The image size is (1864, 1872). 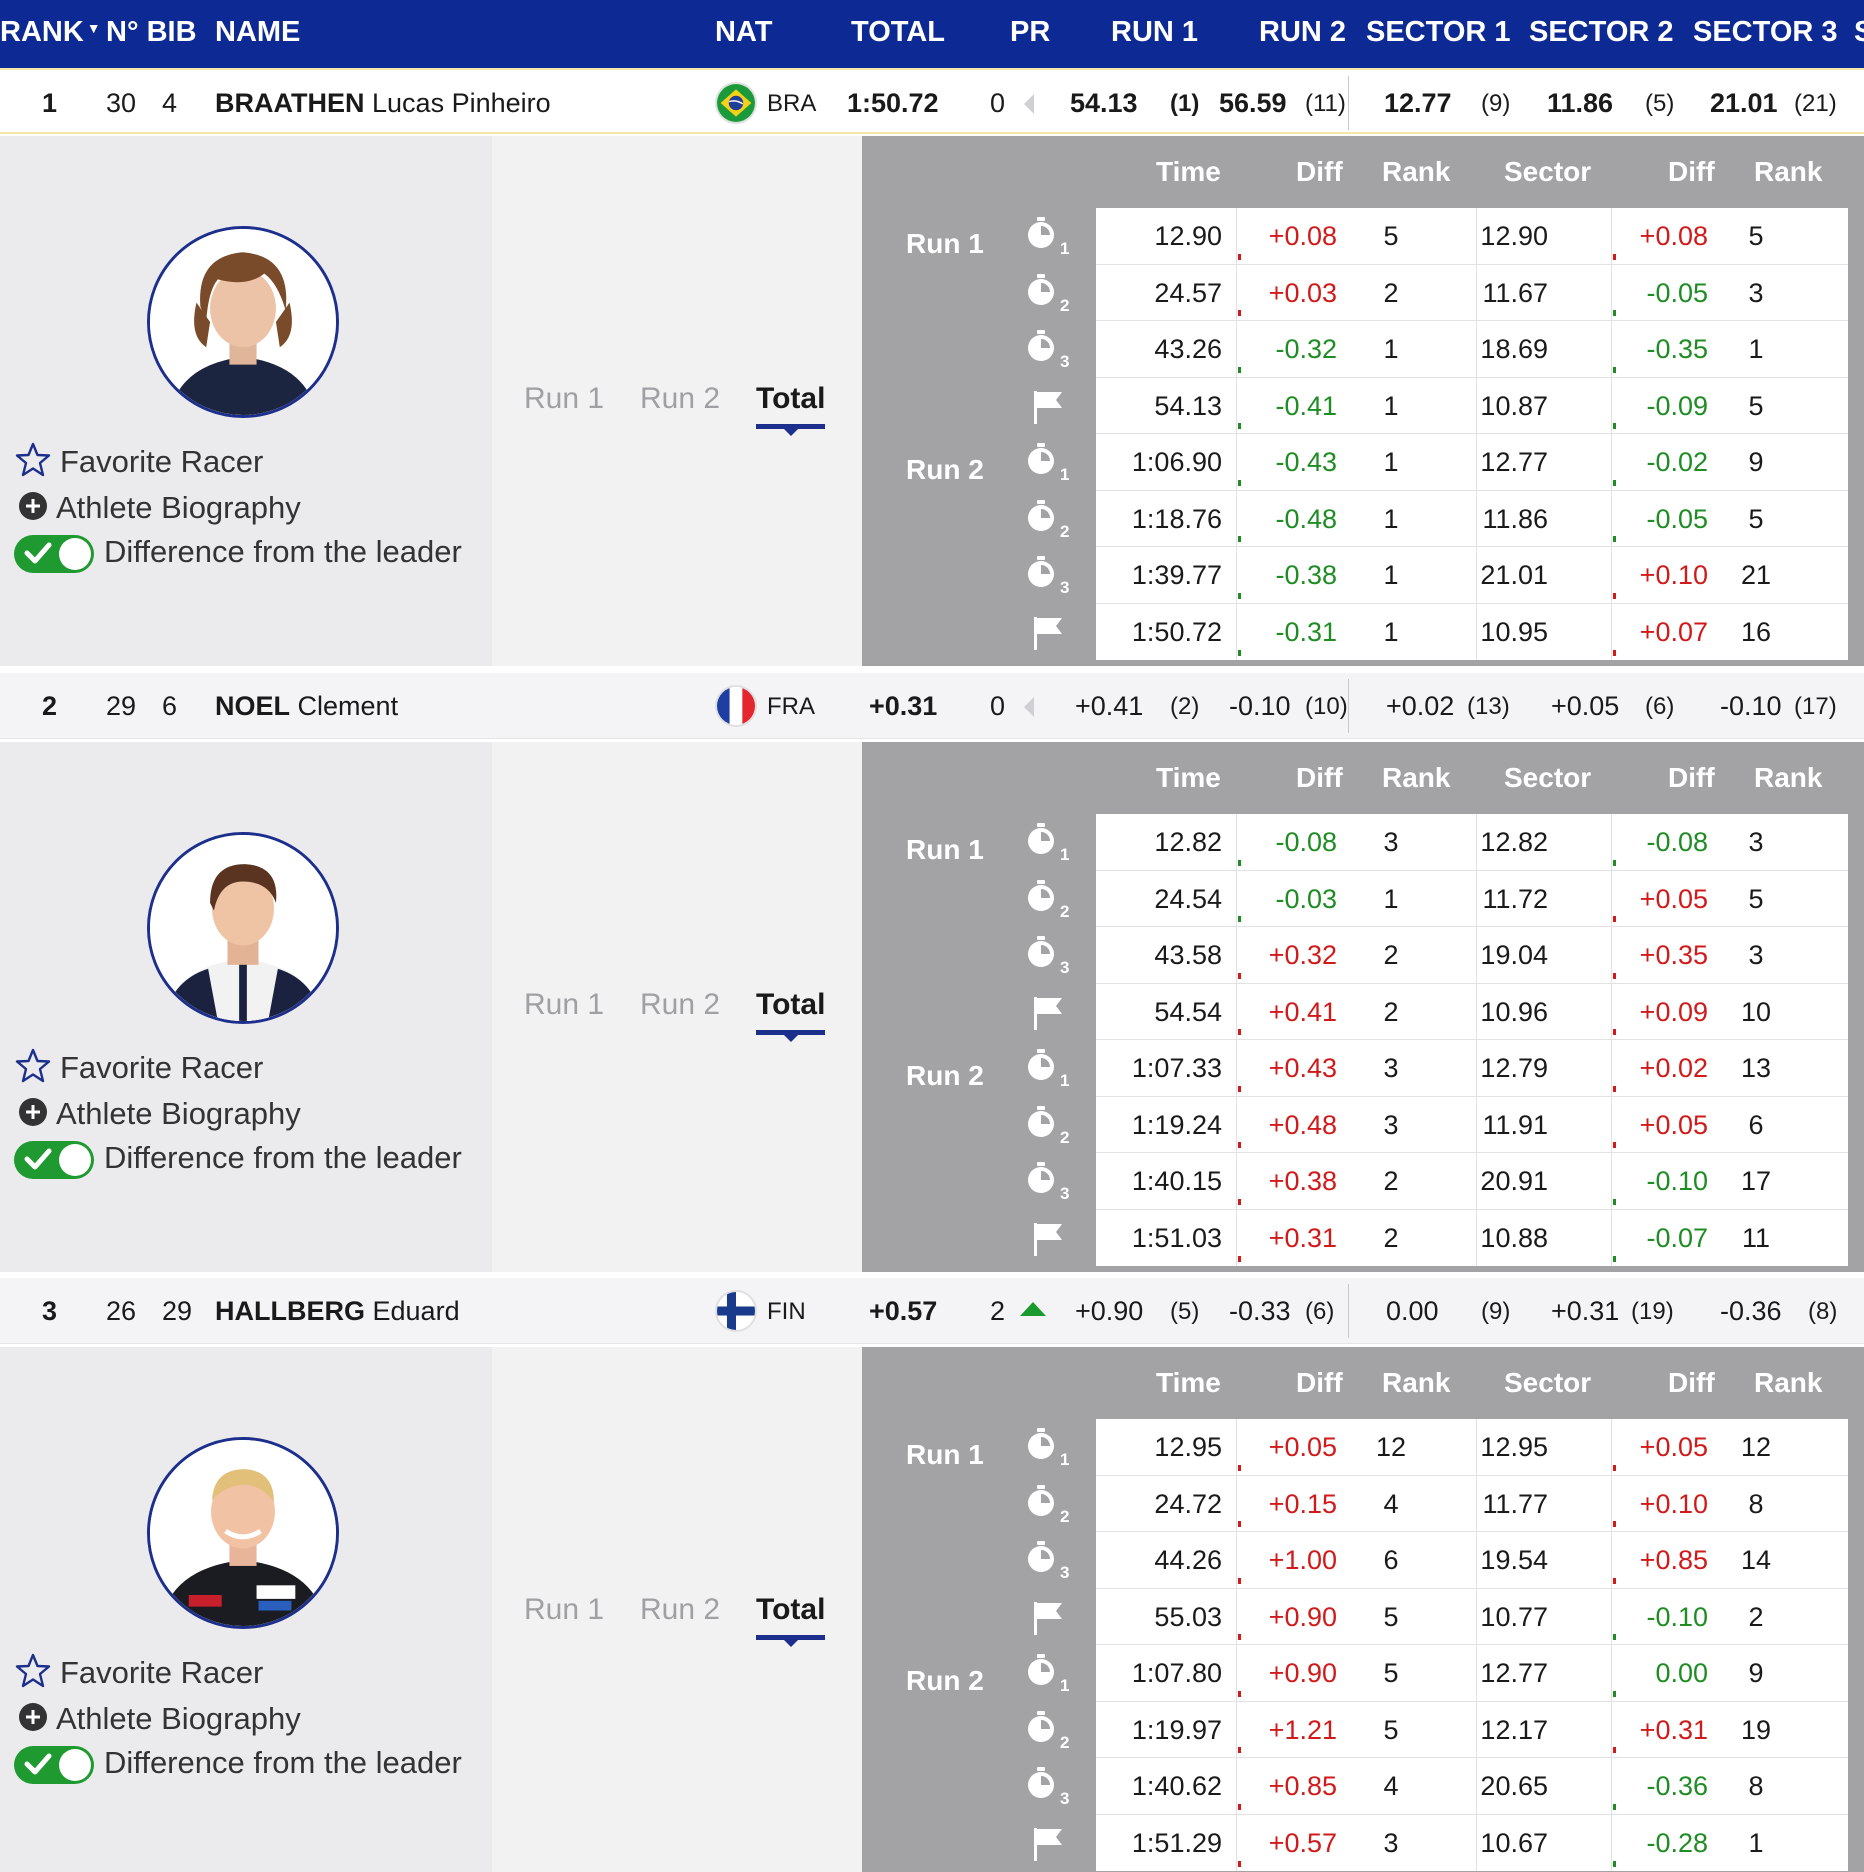 What do you see at coordinates (1472, 292) in the screenshot?
I see `split-row: 24.57 +0.03 2 11.67 -0.05 3` at bounding box center [1472, 292].